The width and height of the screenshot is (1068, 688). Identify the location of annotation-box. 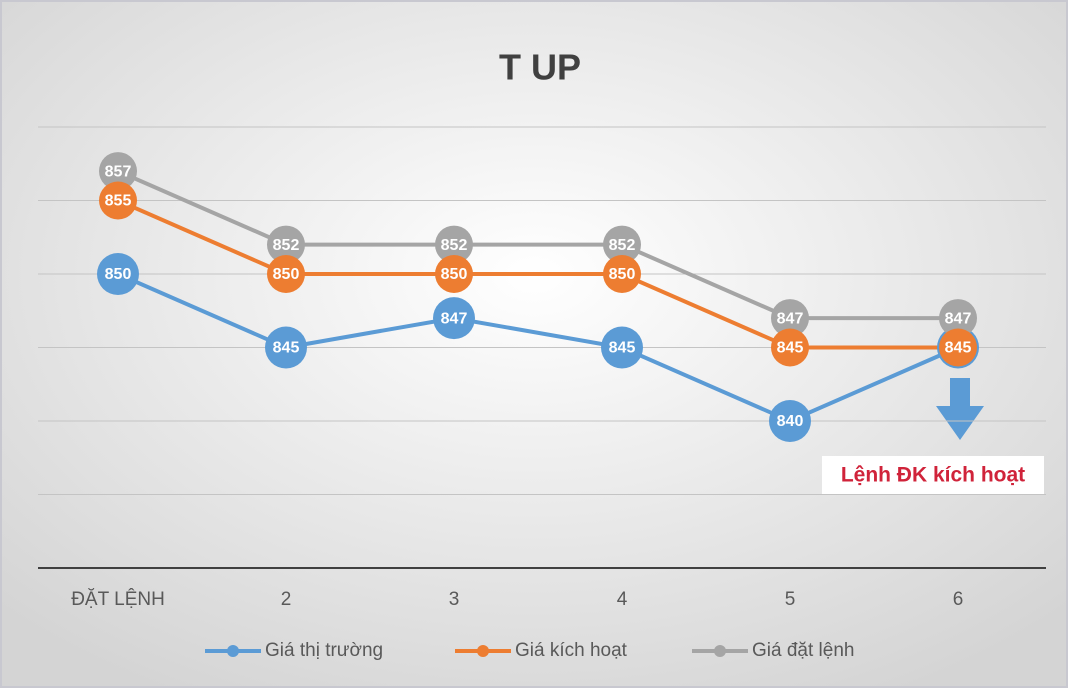
(933, 475).